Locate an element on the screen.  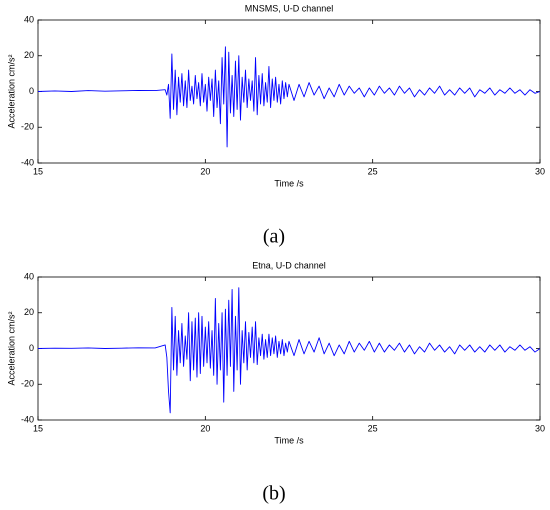
caption: (a) is located at coordinates (274, 237).